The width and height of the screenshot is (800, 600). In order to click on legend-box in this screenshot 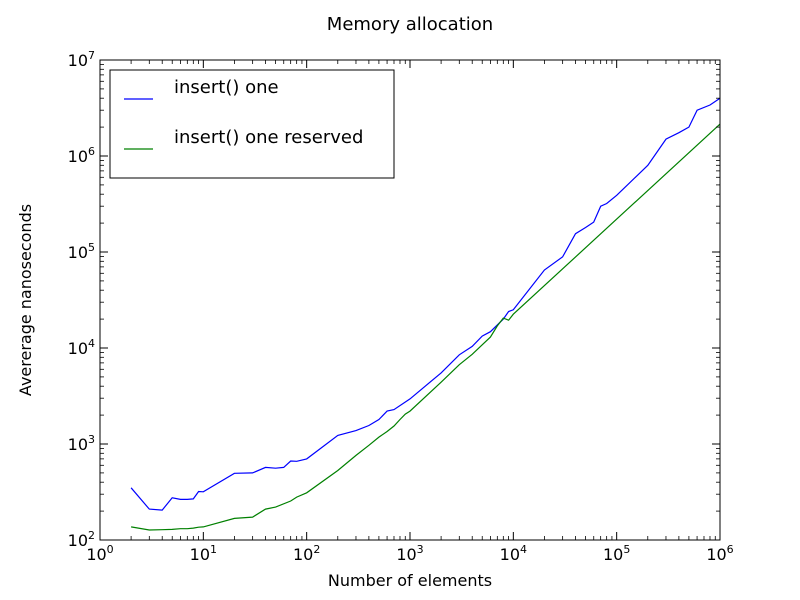, I will do `click(252, 124)`.